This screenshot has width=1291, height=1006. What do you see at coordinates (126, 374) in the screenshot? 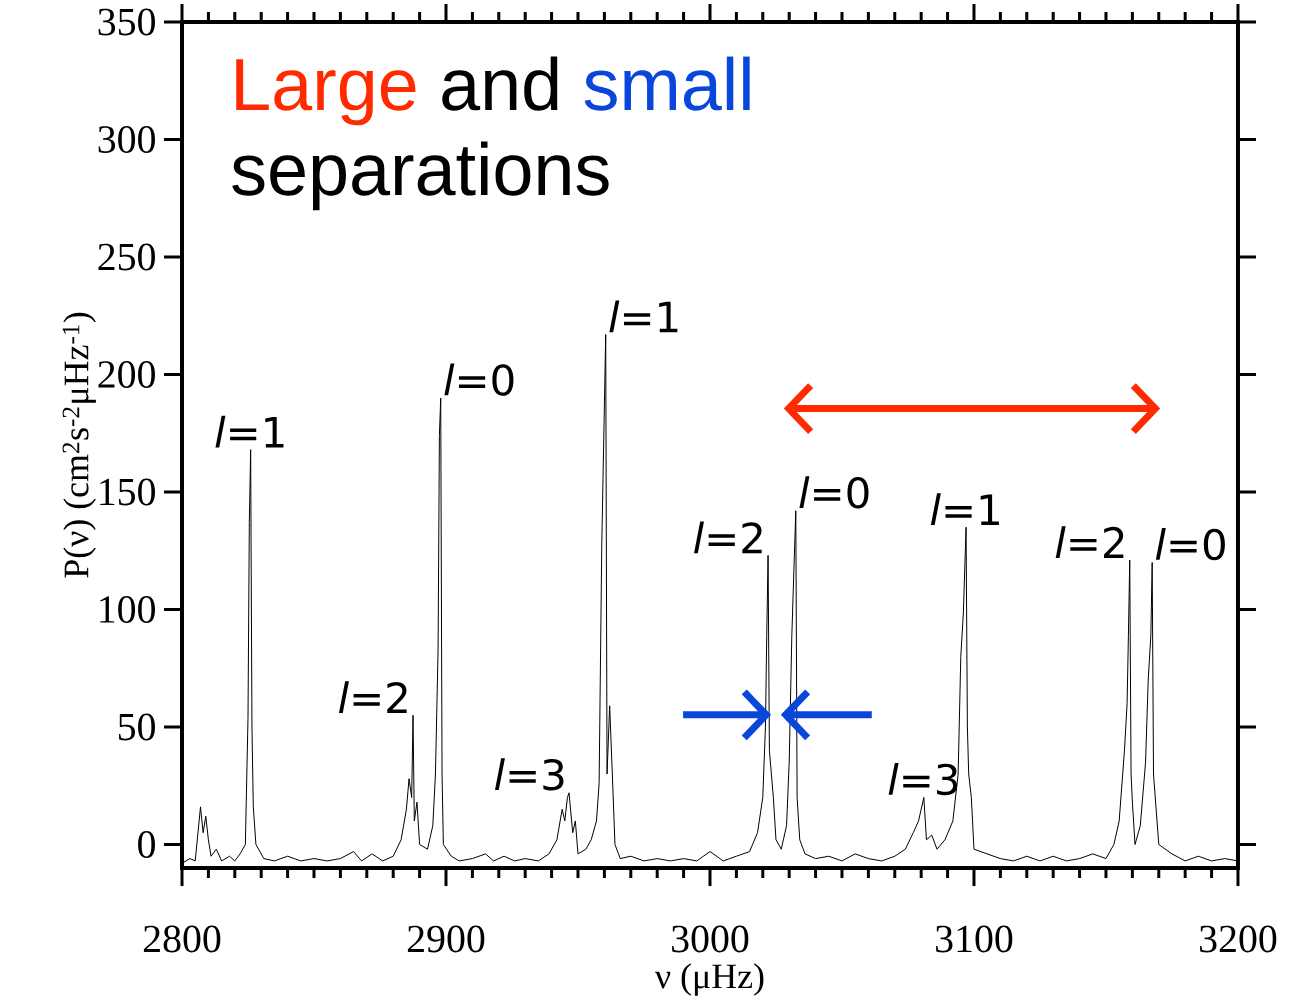
I see `y-tick-label: 200` at bounding box center [126, 374].